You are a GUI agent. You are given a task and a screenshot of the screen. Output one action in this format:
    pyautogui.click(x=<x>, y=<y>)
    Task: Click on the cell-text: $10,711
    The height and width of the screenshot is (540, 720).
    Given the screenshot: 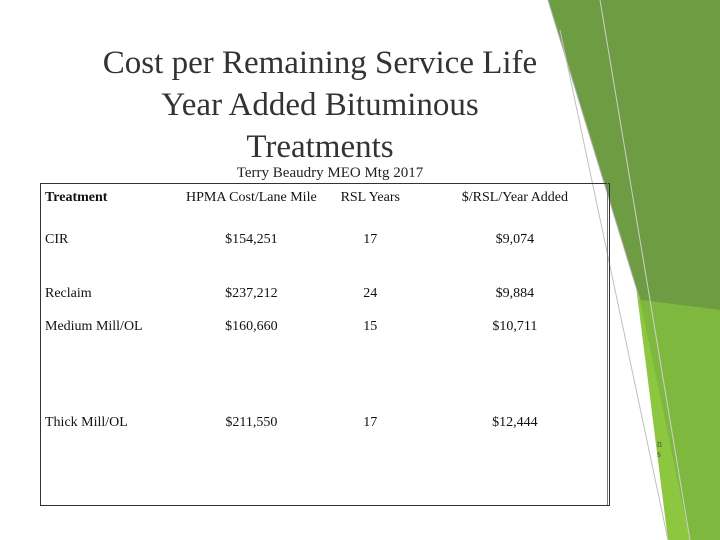 What is the action you would take?
    pyautogui.click(x=515, y=326)
    